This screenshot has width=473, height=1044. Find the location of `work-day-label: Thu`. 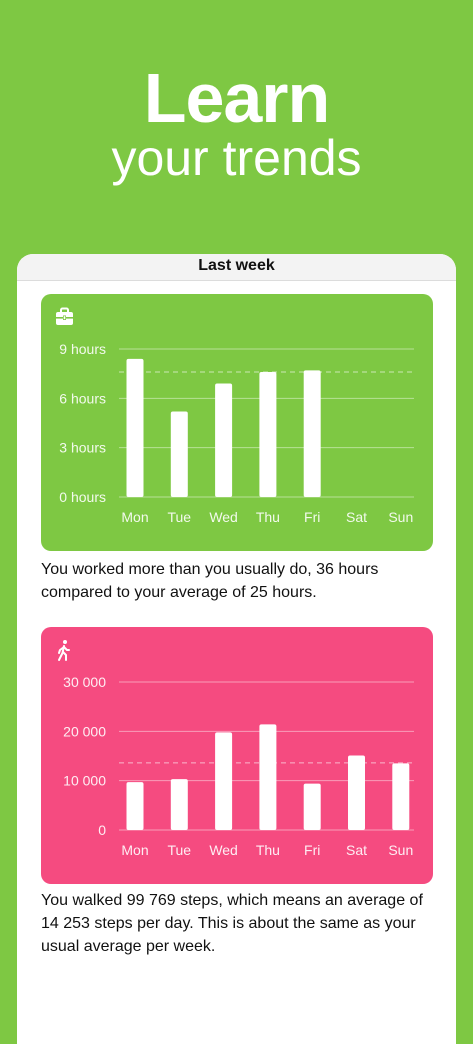

work-day-label: Thu is located at coordinates (268, 517).